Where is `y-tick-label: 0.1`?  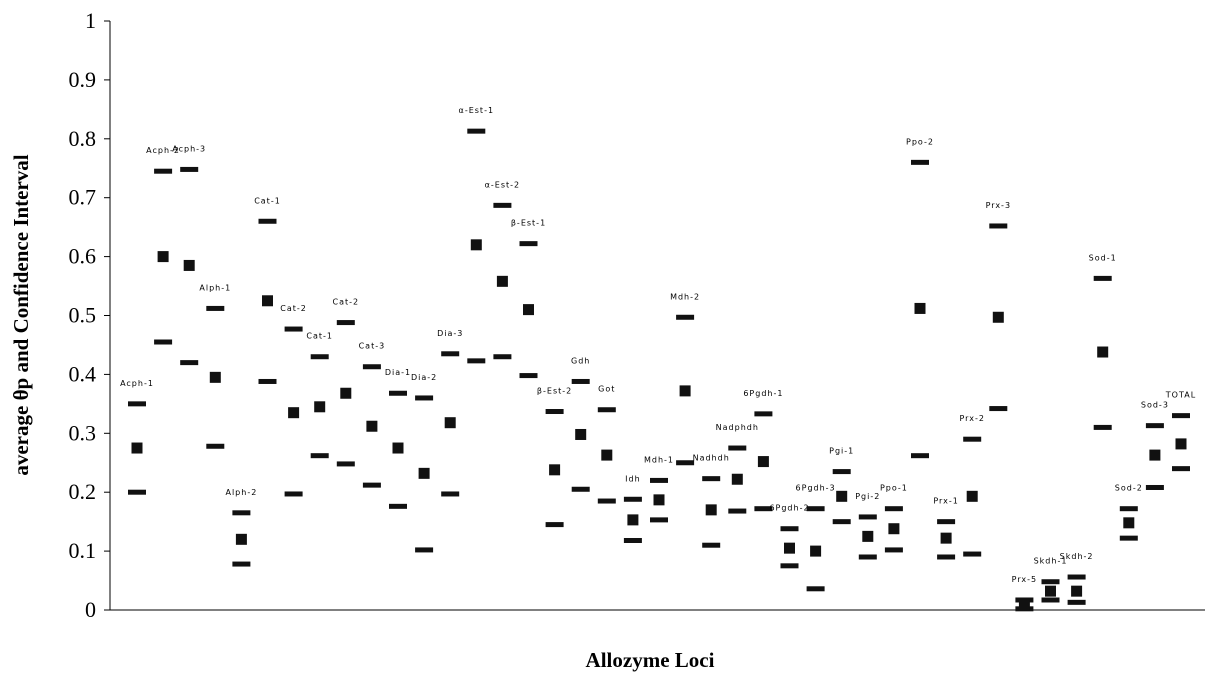
y-tick-label: 0.1 is located at coordinates (83, 550).